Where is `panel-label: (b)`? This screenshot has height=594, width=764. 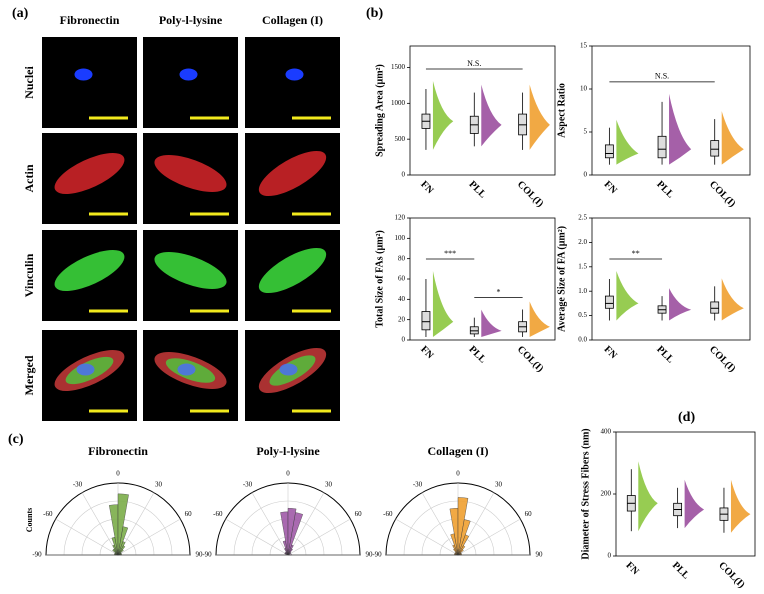 panel-label: (b) is located at coordinates (374, 13).